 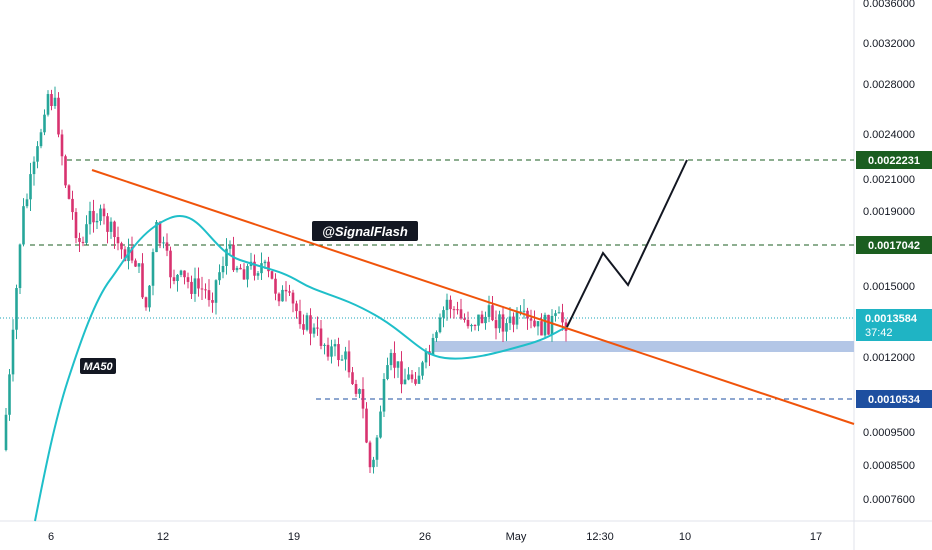 I want to click on x-tick: 17, so click(x=816, y=537).